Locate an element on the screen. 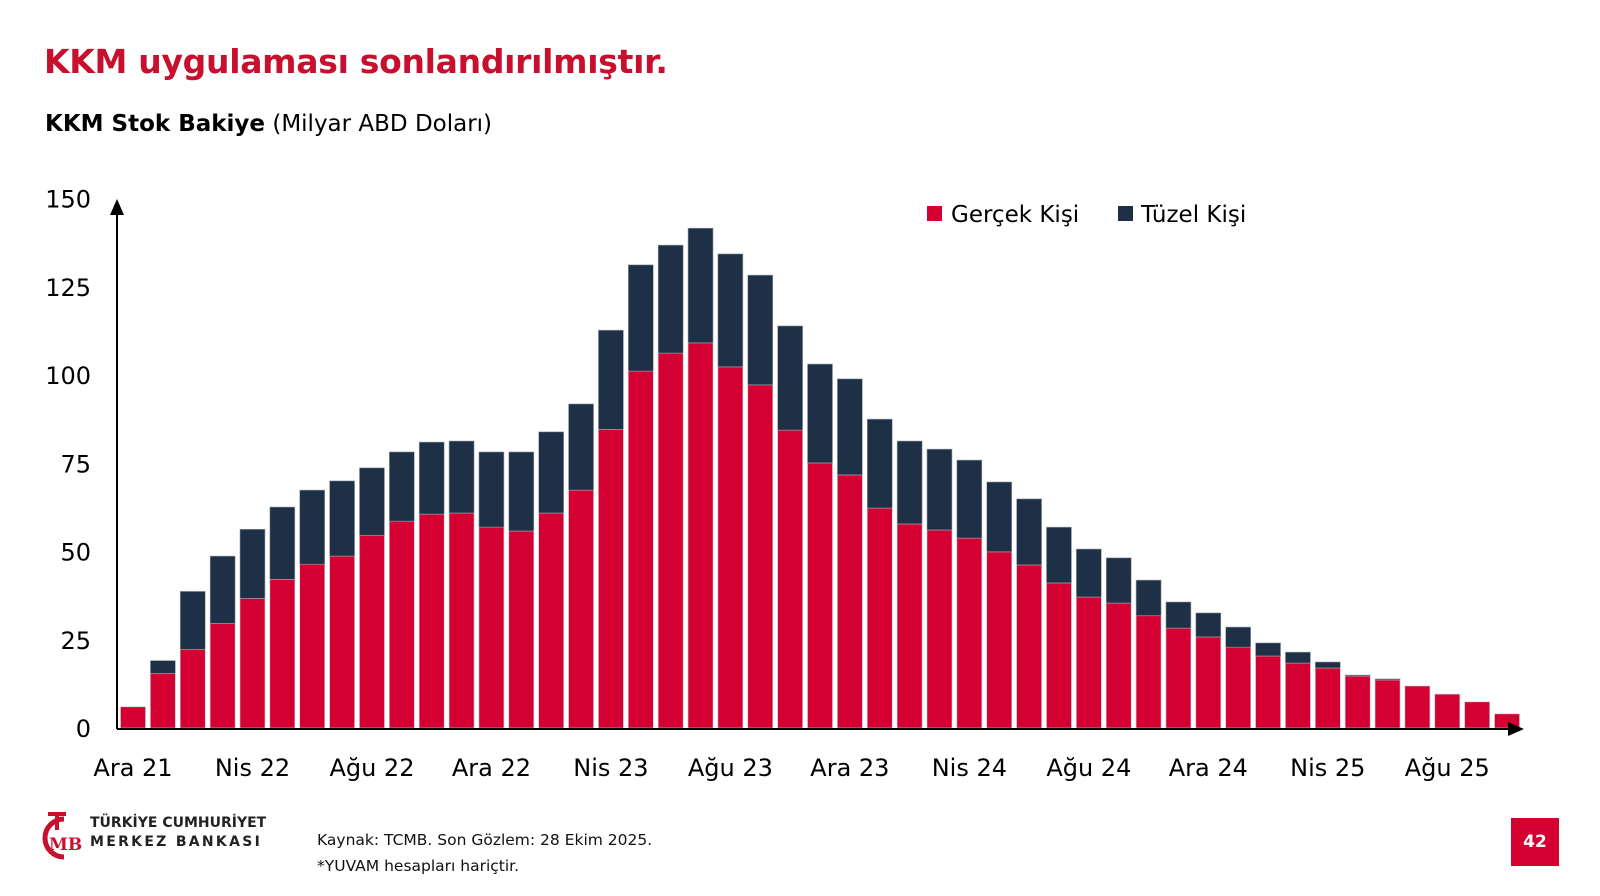  x-tick-label: Ara 22 is located at coordinates (491, 768).